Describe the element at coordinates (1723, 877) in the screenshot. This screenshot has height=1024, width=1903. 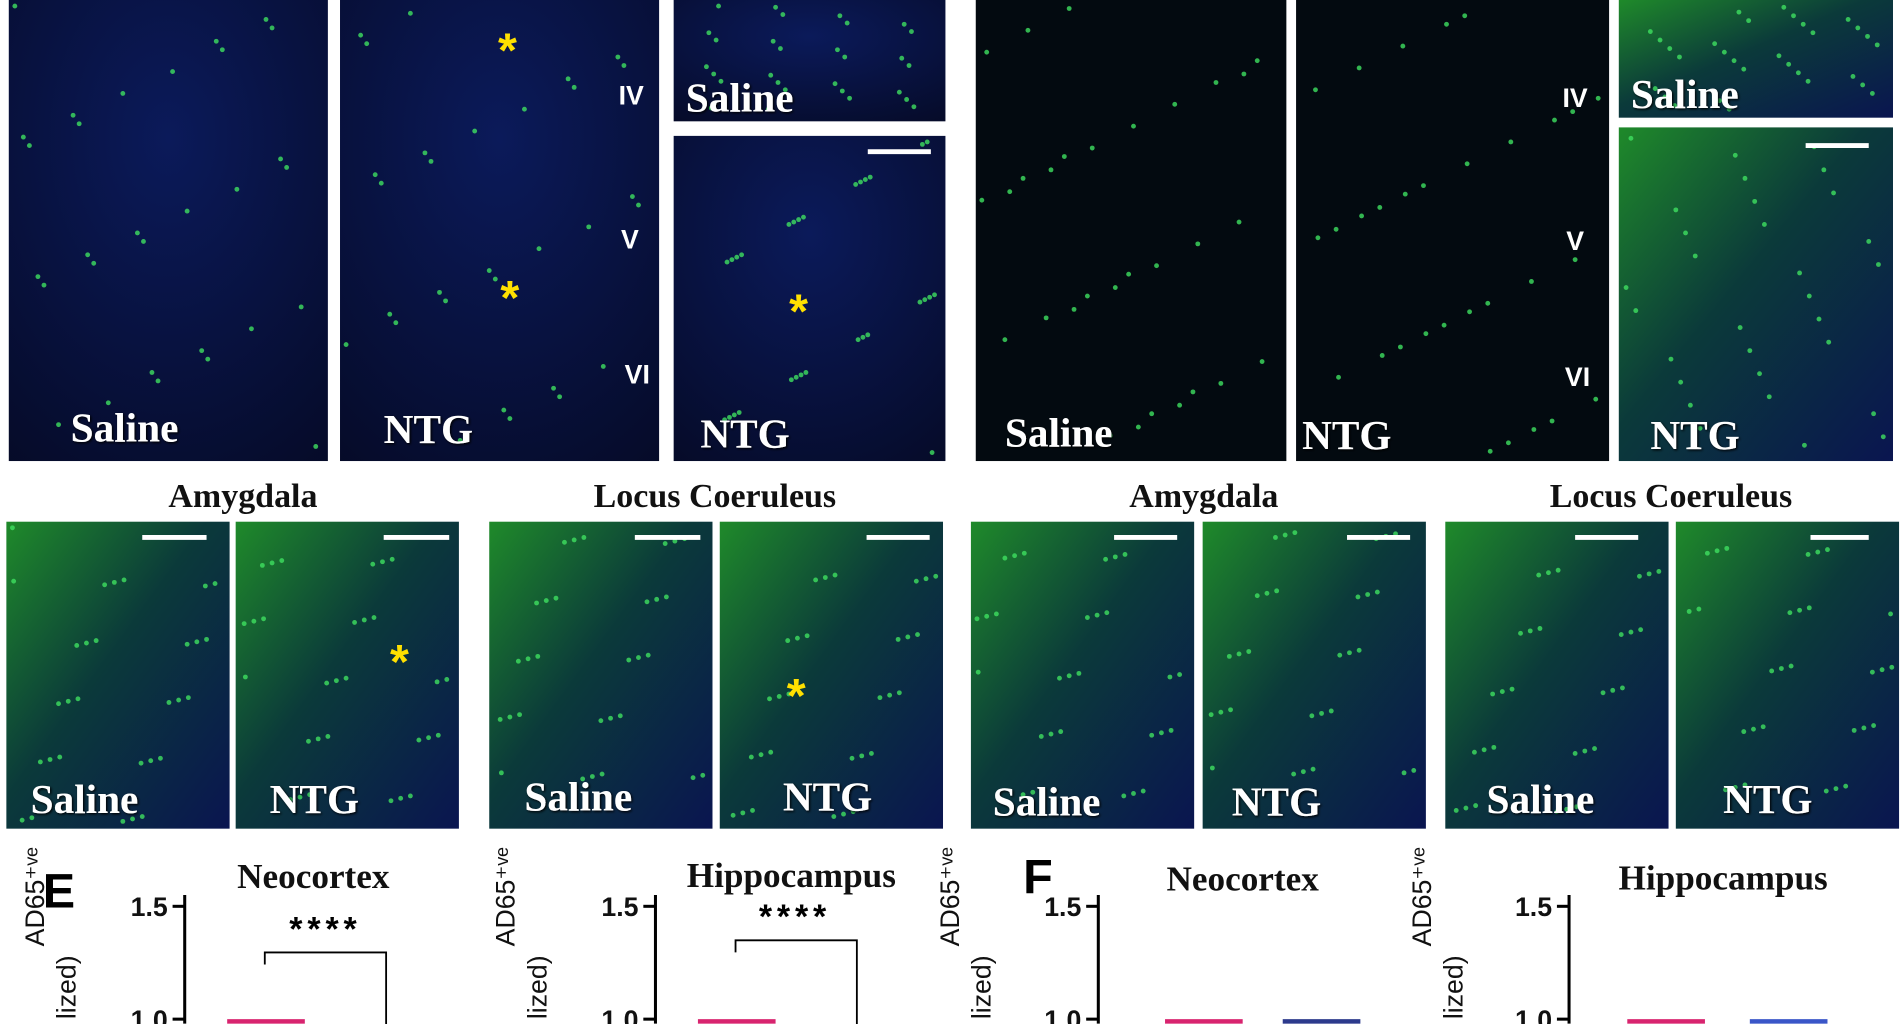
I see `chart-title: Hippocampus` at that location.